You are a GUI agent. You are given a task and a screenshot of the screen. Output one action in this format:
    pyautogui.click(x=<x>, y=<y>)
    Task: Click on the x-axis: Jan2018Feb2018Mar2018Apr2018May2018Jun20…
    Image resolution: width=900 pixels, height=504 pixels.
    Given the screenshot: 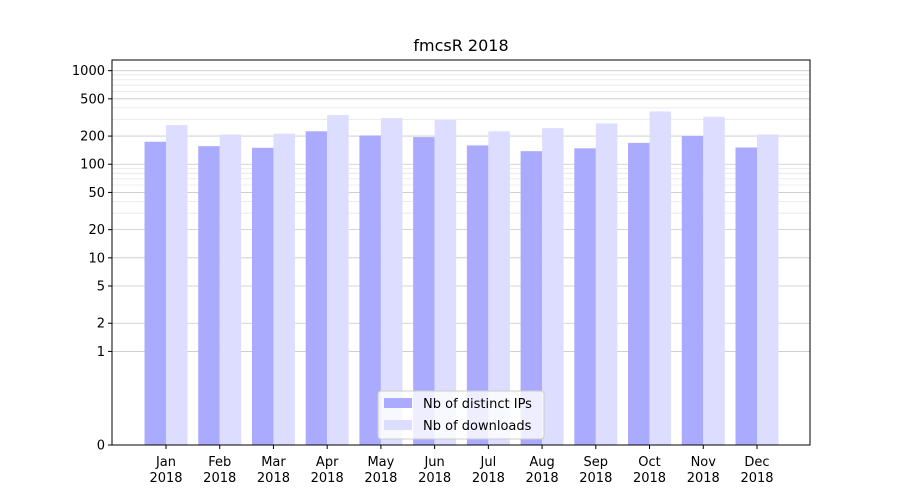 What is the action you would take?
    pyautogui.click(x=461, y=465)
    